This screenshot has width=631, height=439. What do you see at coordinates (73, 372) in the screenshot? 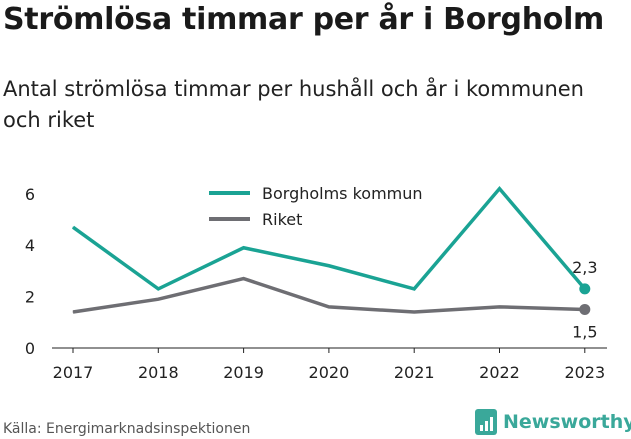
I see `x-tick-label: 2017` at bounding box center [73, 372].